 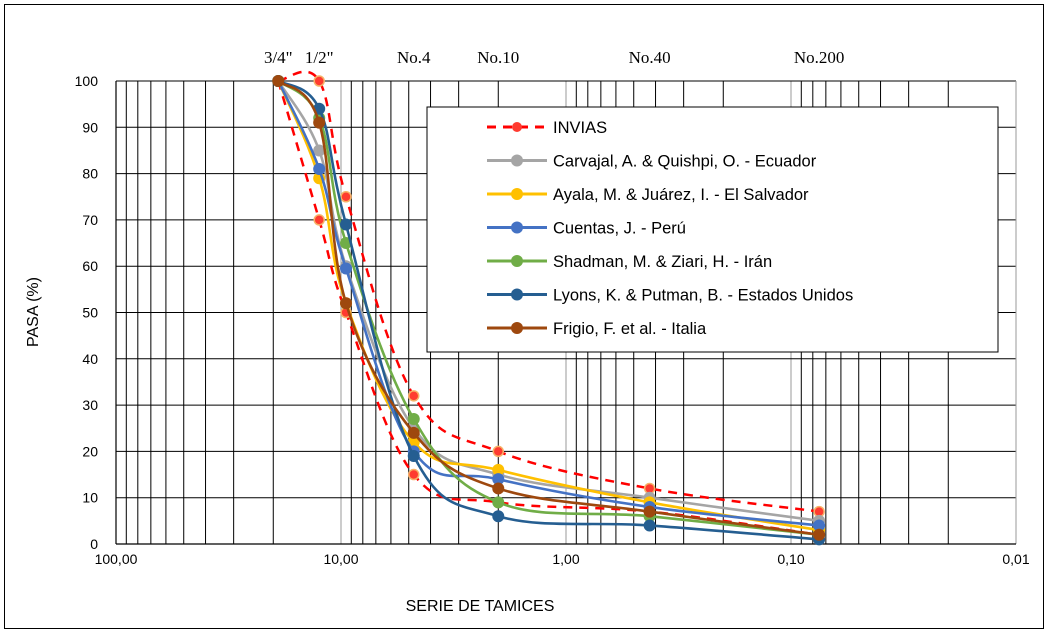 What do you see at coordinates (619, 229) in the screenshot?
I see `legend-label: Cuentas, J. - Perú` at bounding box center [619, 229].